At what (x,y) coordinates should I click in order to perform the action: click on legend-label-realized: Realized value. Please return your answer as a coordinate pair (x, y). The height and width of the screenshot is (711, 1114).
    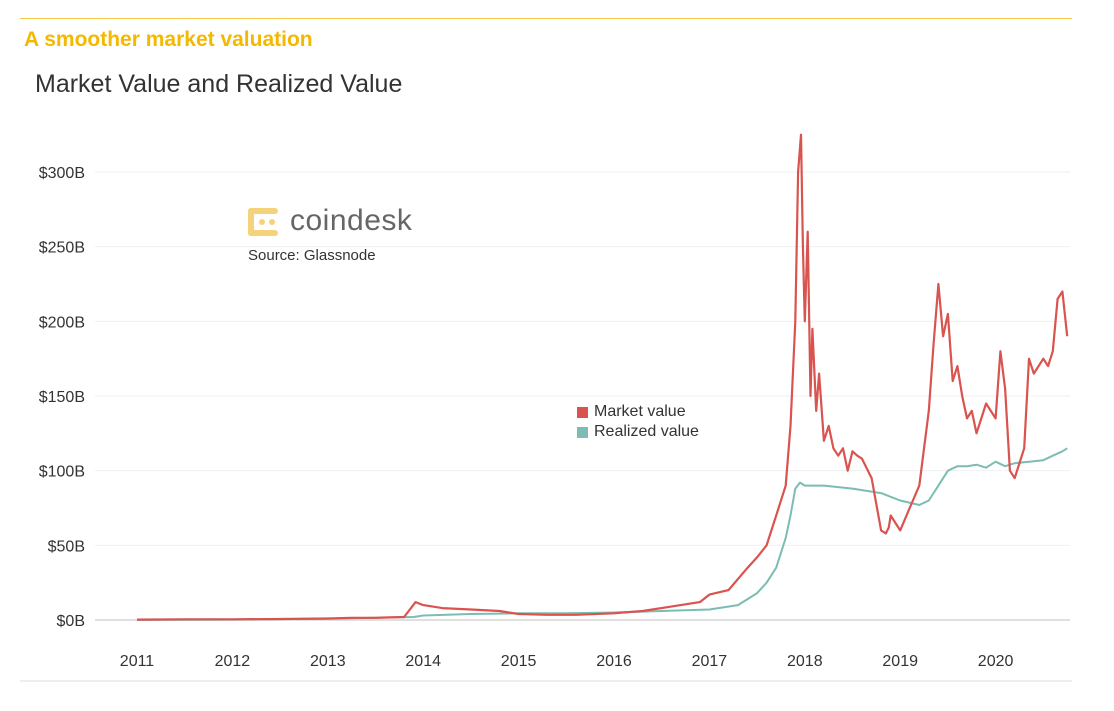
    Looking at the image, I should click on (646, 431).